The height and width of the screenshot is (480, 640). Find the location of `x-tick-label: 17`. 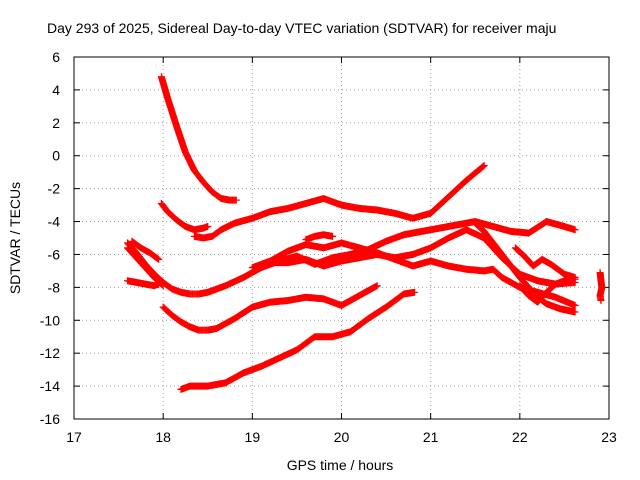

x-tick-label: 17 is located at coordinates (74, 437).